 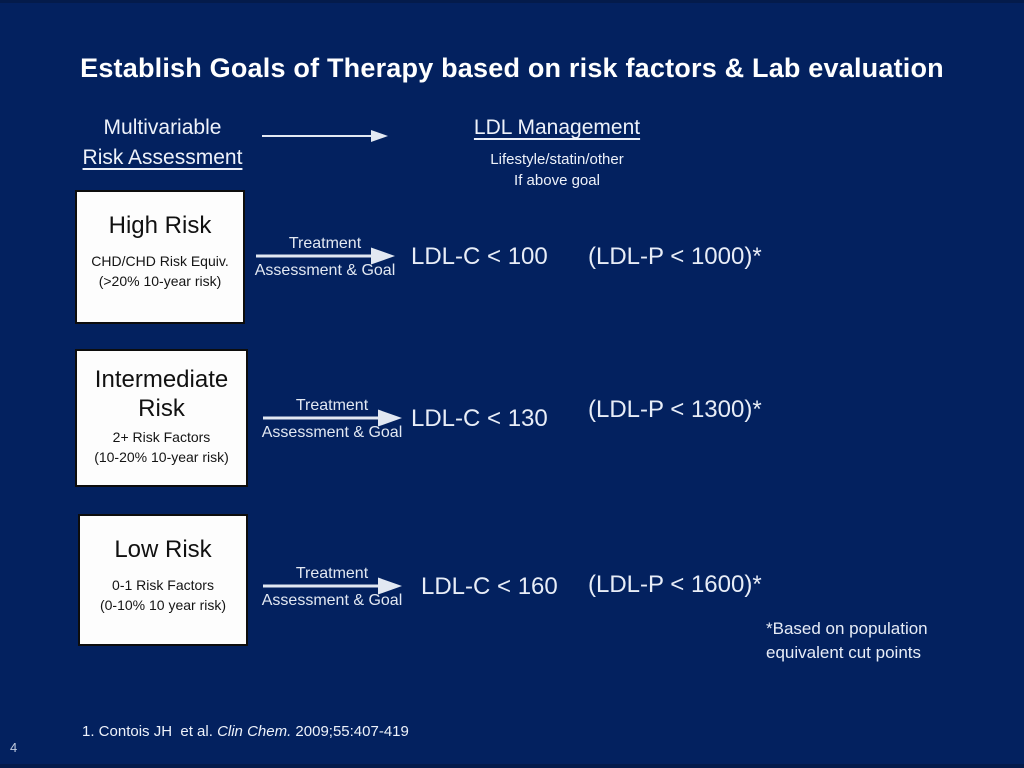 What do you see at coordinates (325, 138) in the screenshot?
I see `header-flow-arrow-icon` at bounding box center [325, 138].